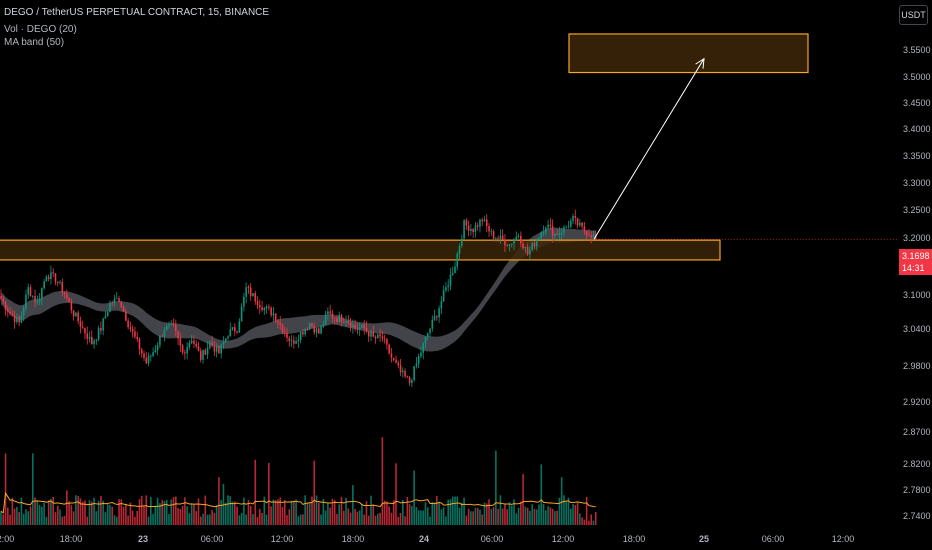  I want to click on projection-arrow, so click(649, 149).